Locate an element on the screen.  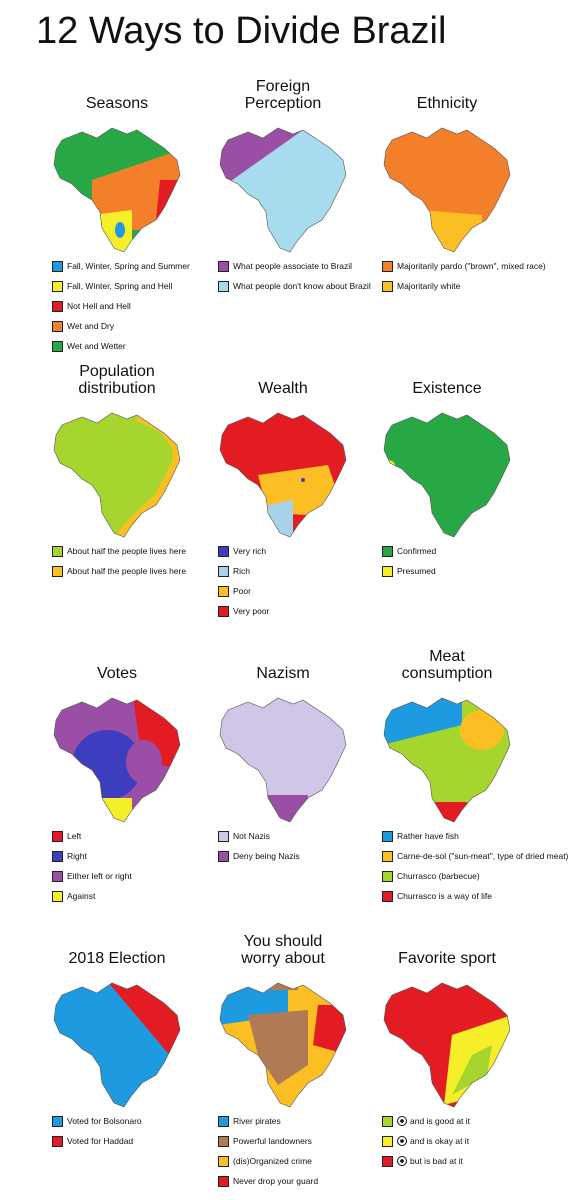
panel-title: Existence is located at coordinates (447, 388).